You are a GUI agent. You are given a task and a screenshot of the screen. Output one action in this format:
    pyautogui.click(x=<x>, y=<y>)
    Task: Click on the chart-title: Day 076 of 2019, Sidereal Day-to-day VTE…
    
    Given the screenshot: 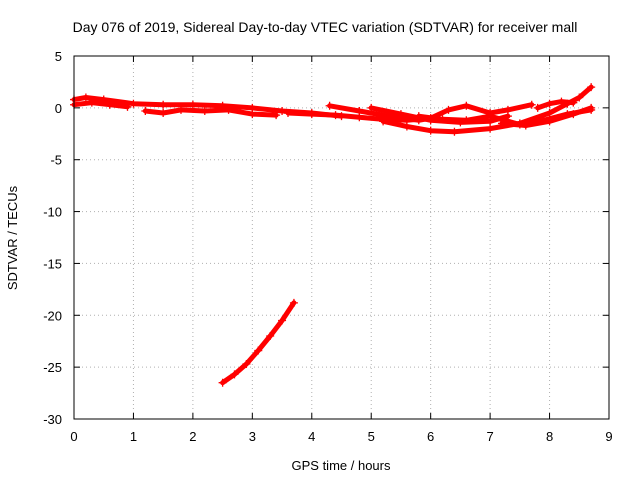 What is the action you would take?
    pyautogui.click(x=325, y=27)
    